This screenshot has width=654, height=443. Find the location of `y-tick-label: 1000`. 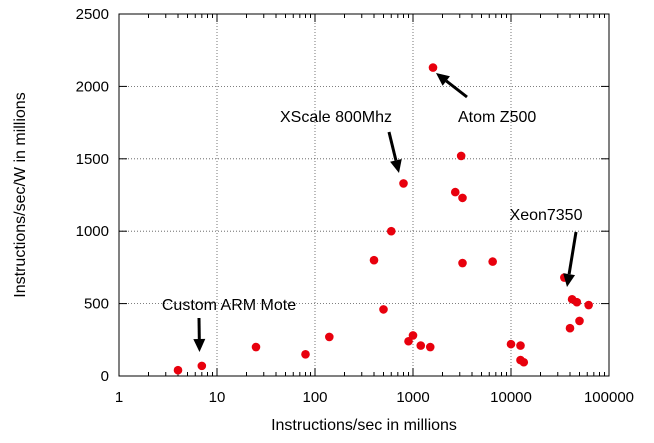

y-tick-label: 1000 is located at coordinates (92, 231).